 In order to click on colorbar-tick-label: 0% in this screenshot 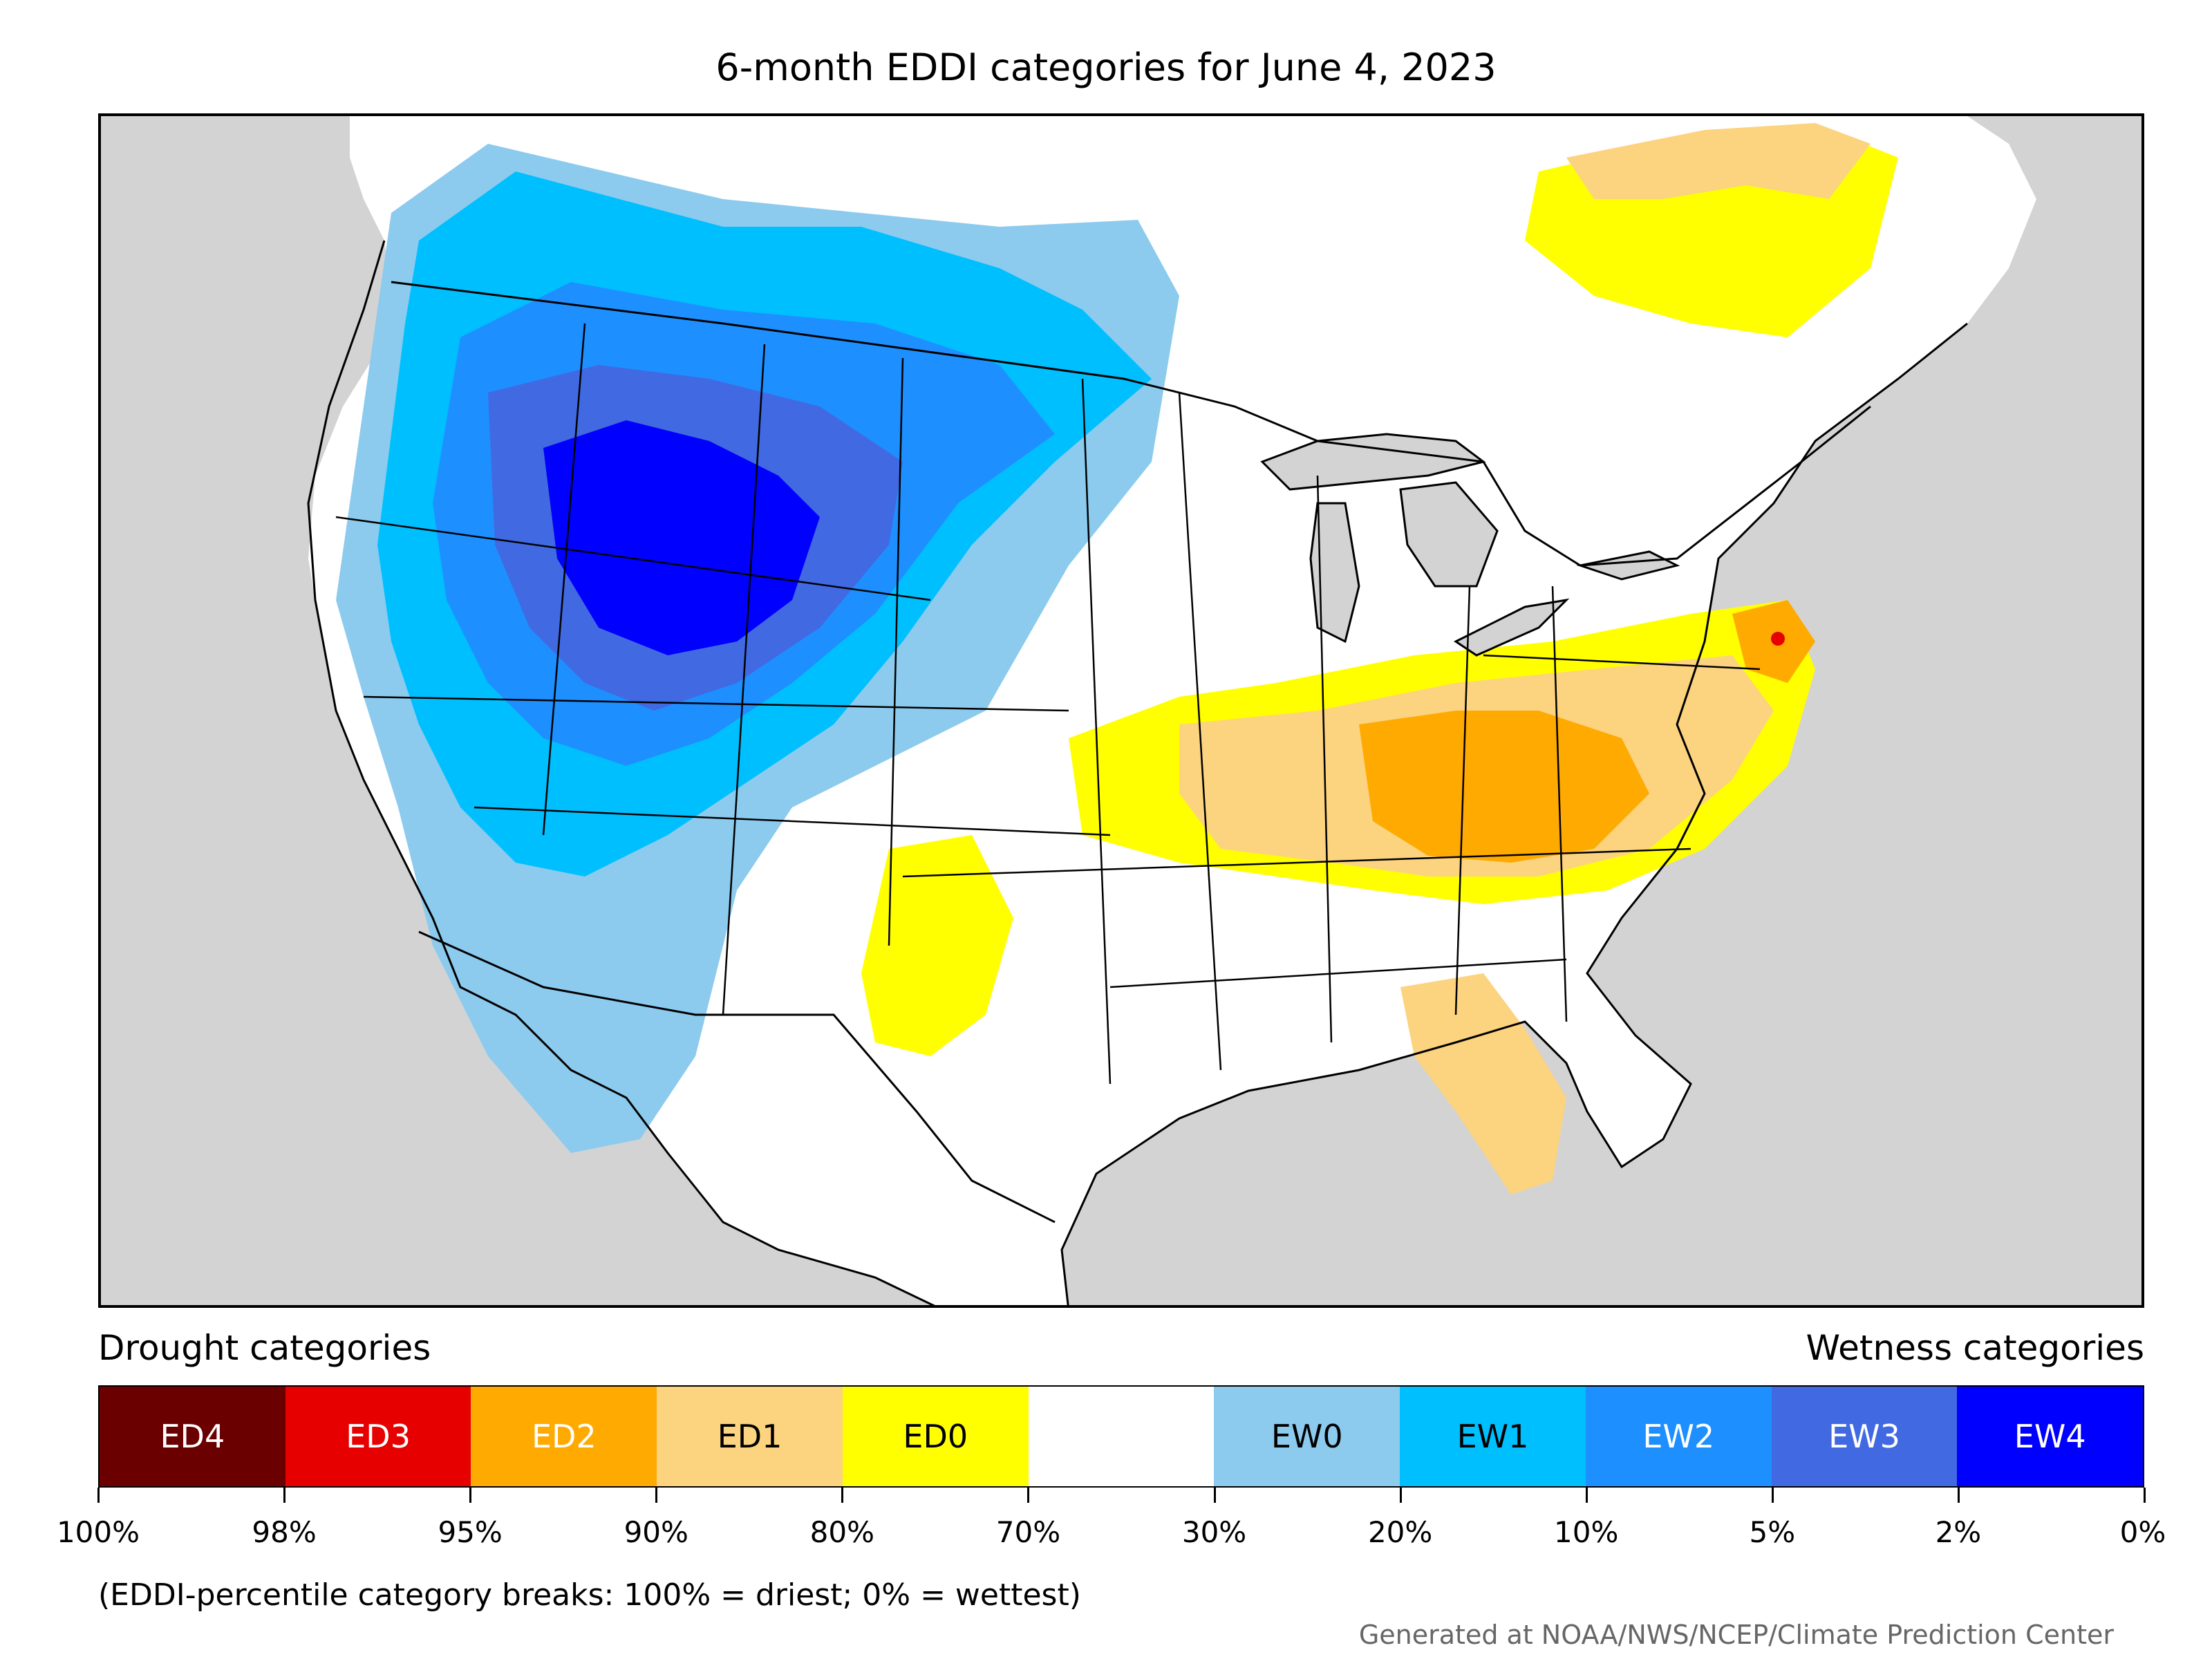, I will do `click(2142, 1532)`.